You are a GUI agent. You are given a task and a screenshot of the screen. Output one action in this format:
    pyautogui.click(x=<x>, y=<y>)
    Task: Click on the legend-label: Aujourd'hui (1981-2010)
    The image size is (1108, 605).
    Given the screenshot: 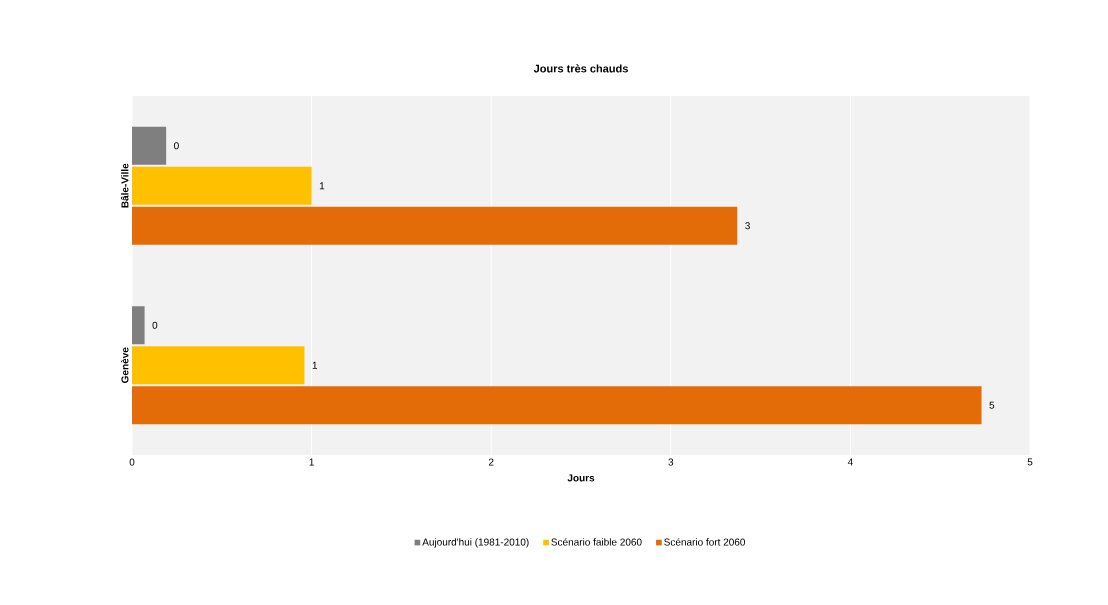 What is the action you would take?
    pyautogui.click(x=475, y=543)
    